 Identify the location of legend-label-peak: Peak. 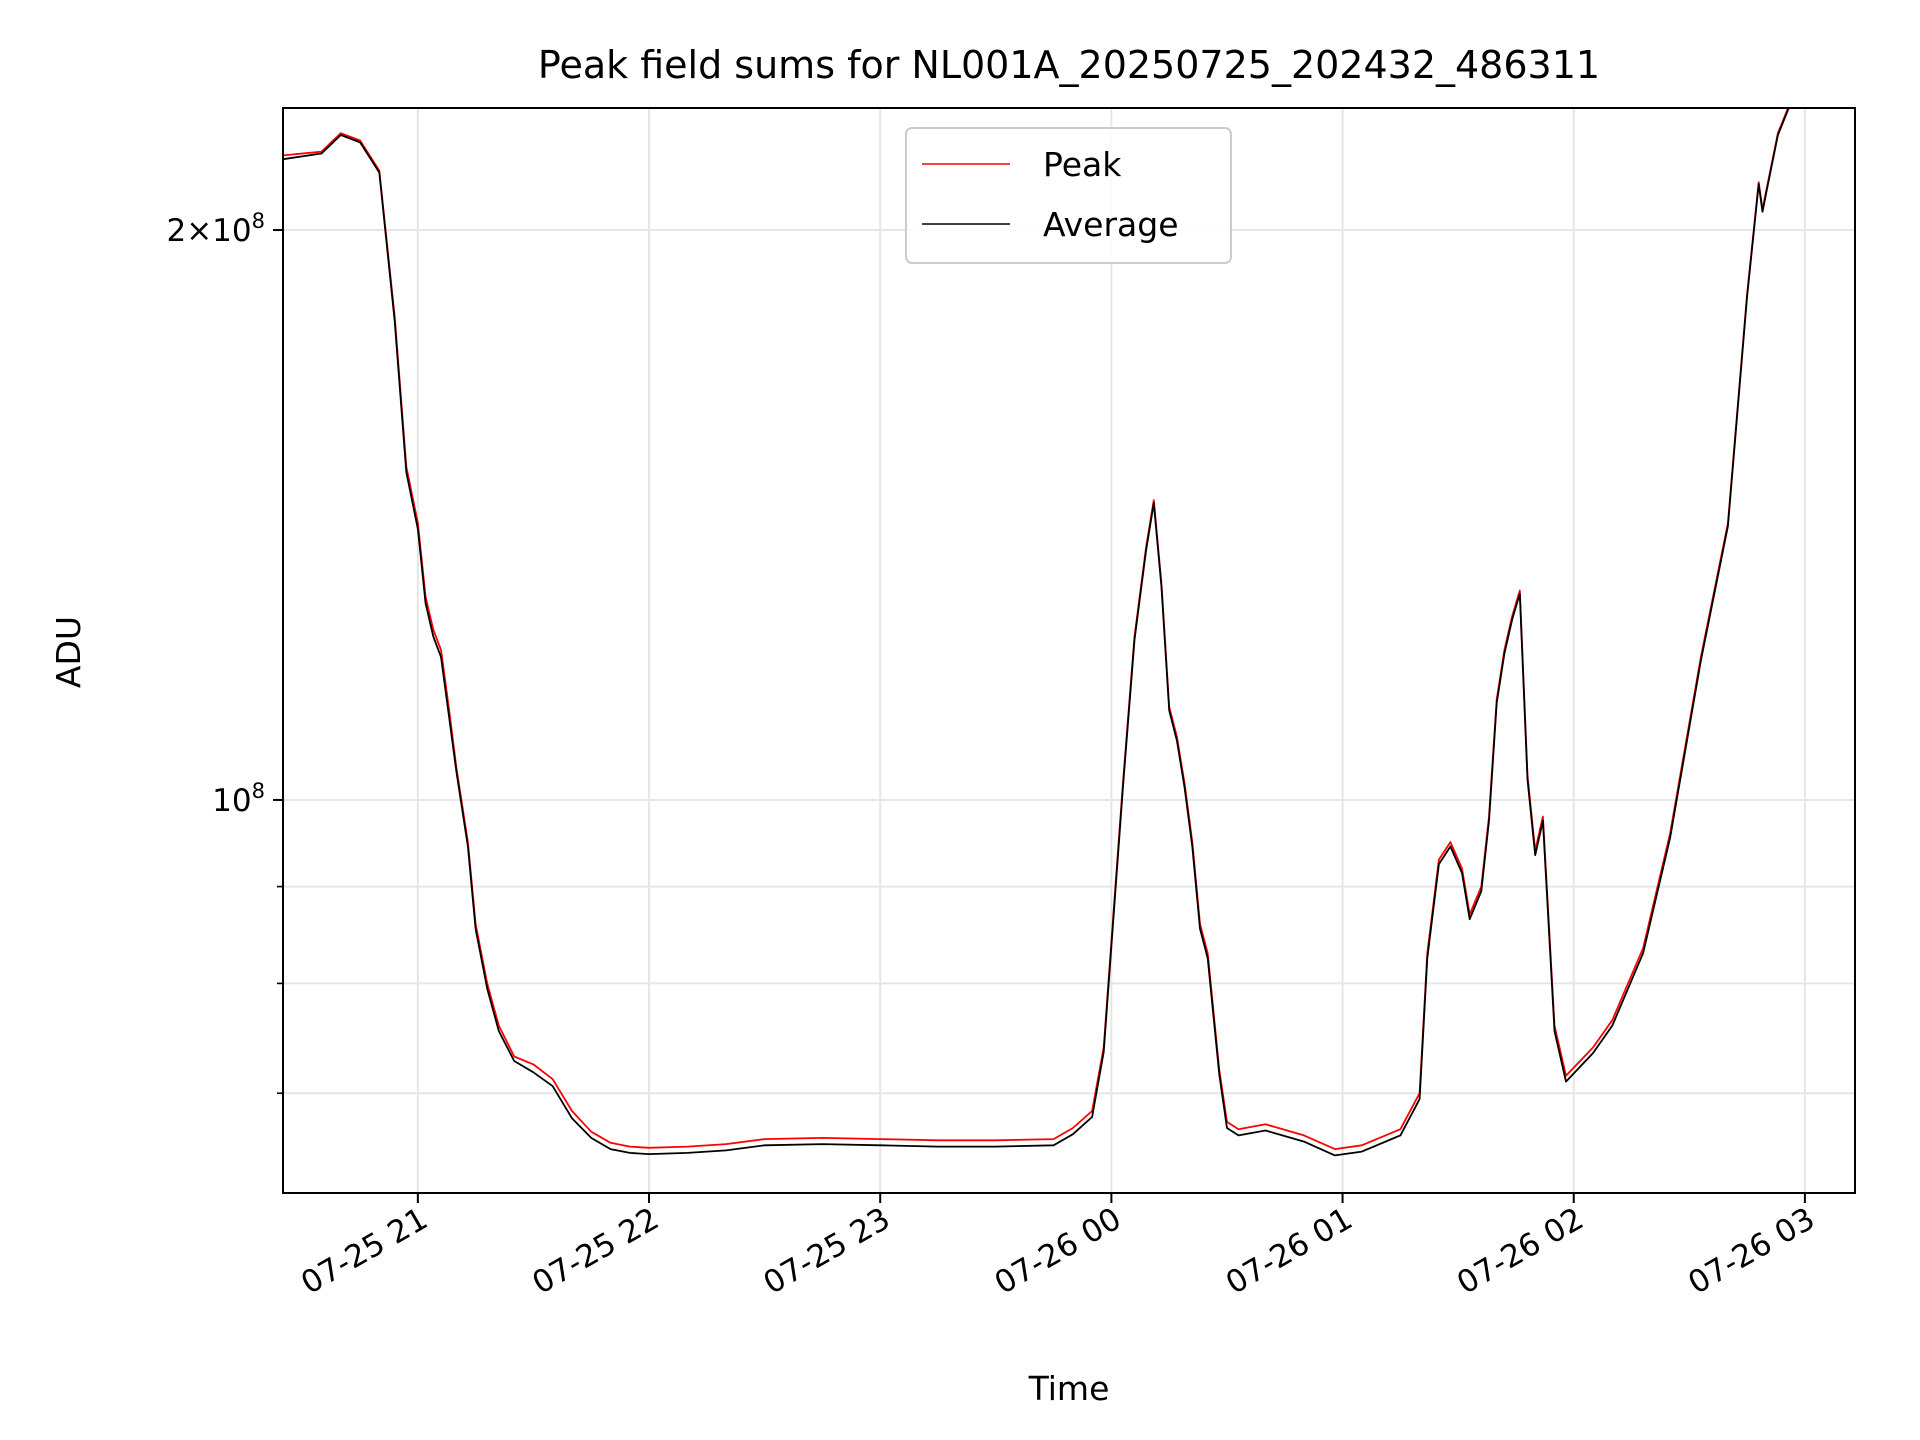
(1082, 164).